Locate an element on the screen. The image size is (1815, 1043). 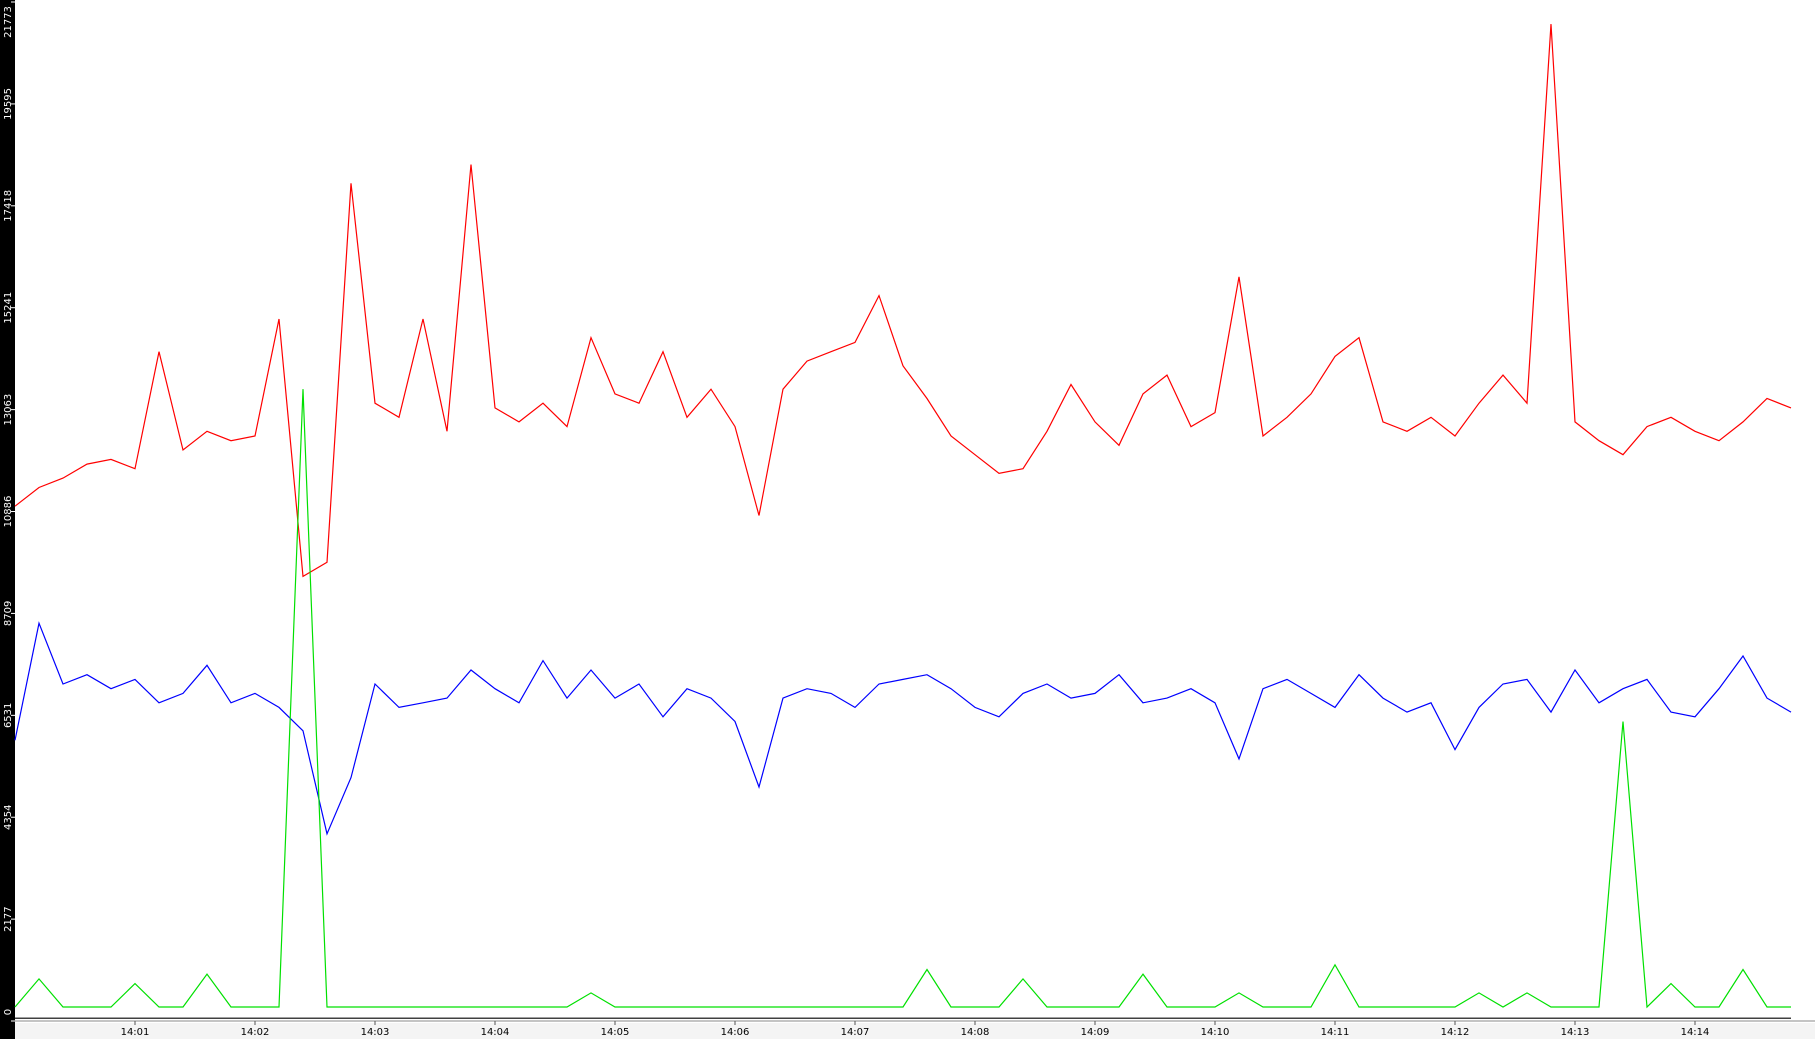
y-axis-strip is located at coordinates (7, 519).